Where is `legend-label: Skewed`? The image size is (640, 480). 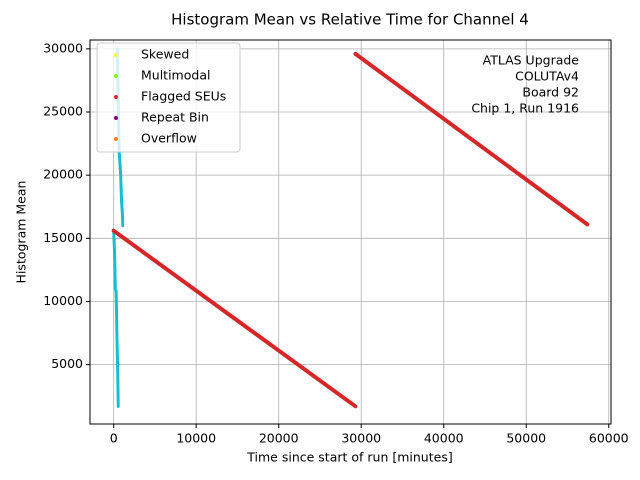
legend-label: Skewed is located at coordinates (165, 54).